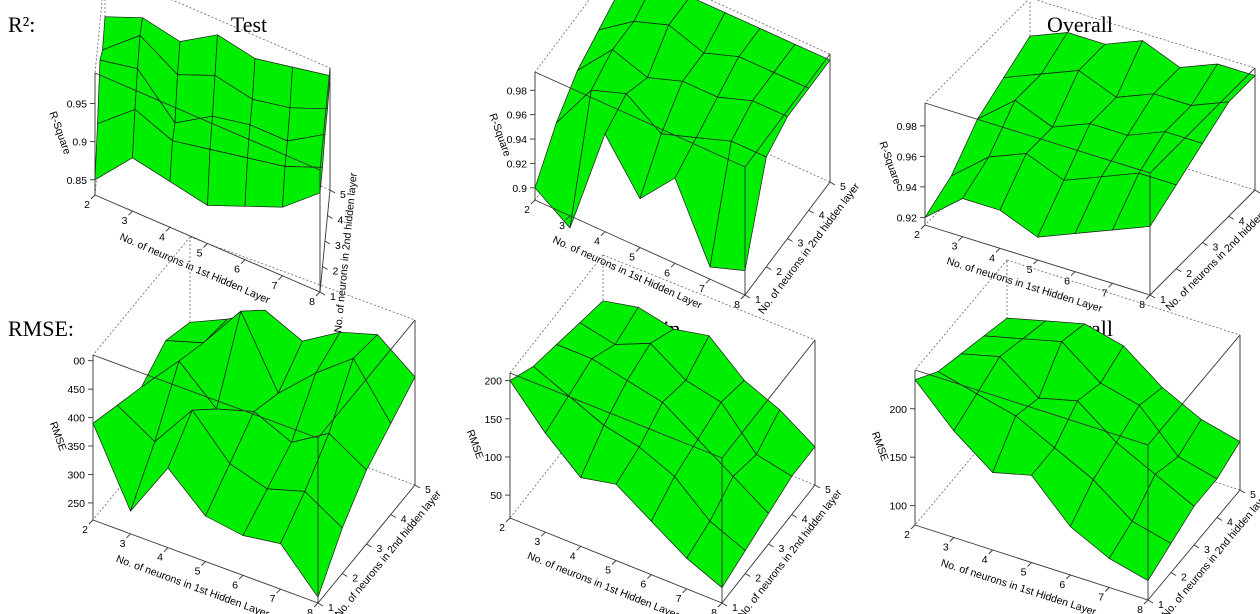  I want to click on z-tick-label: 0.85, so click(77, 181).